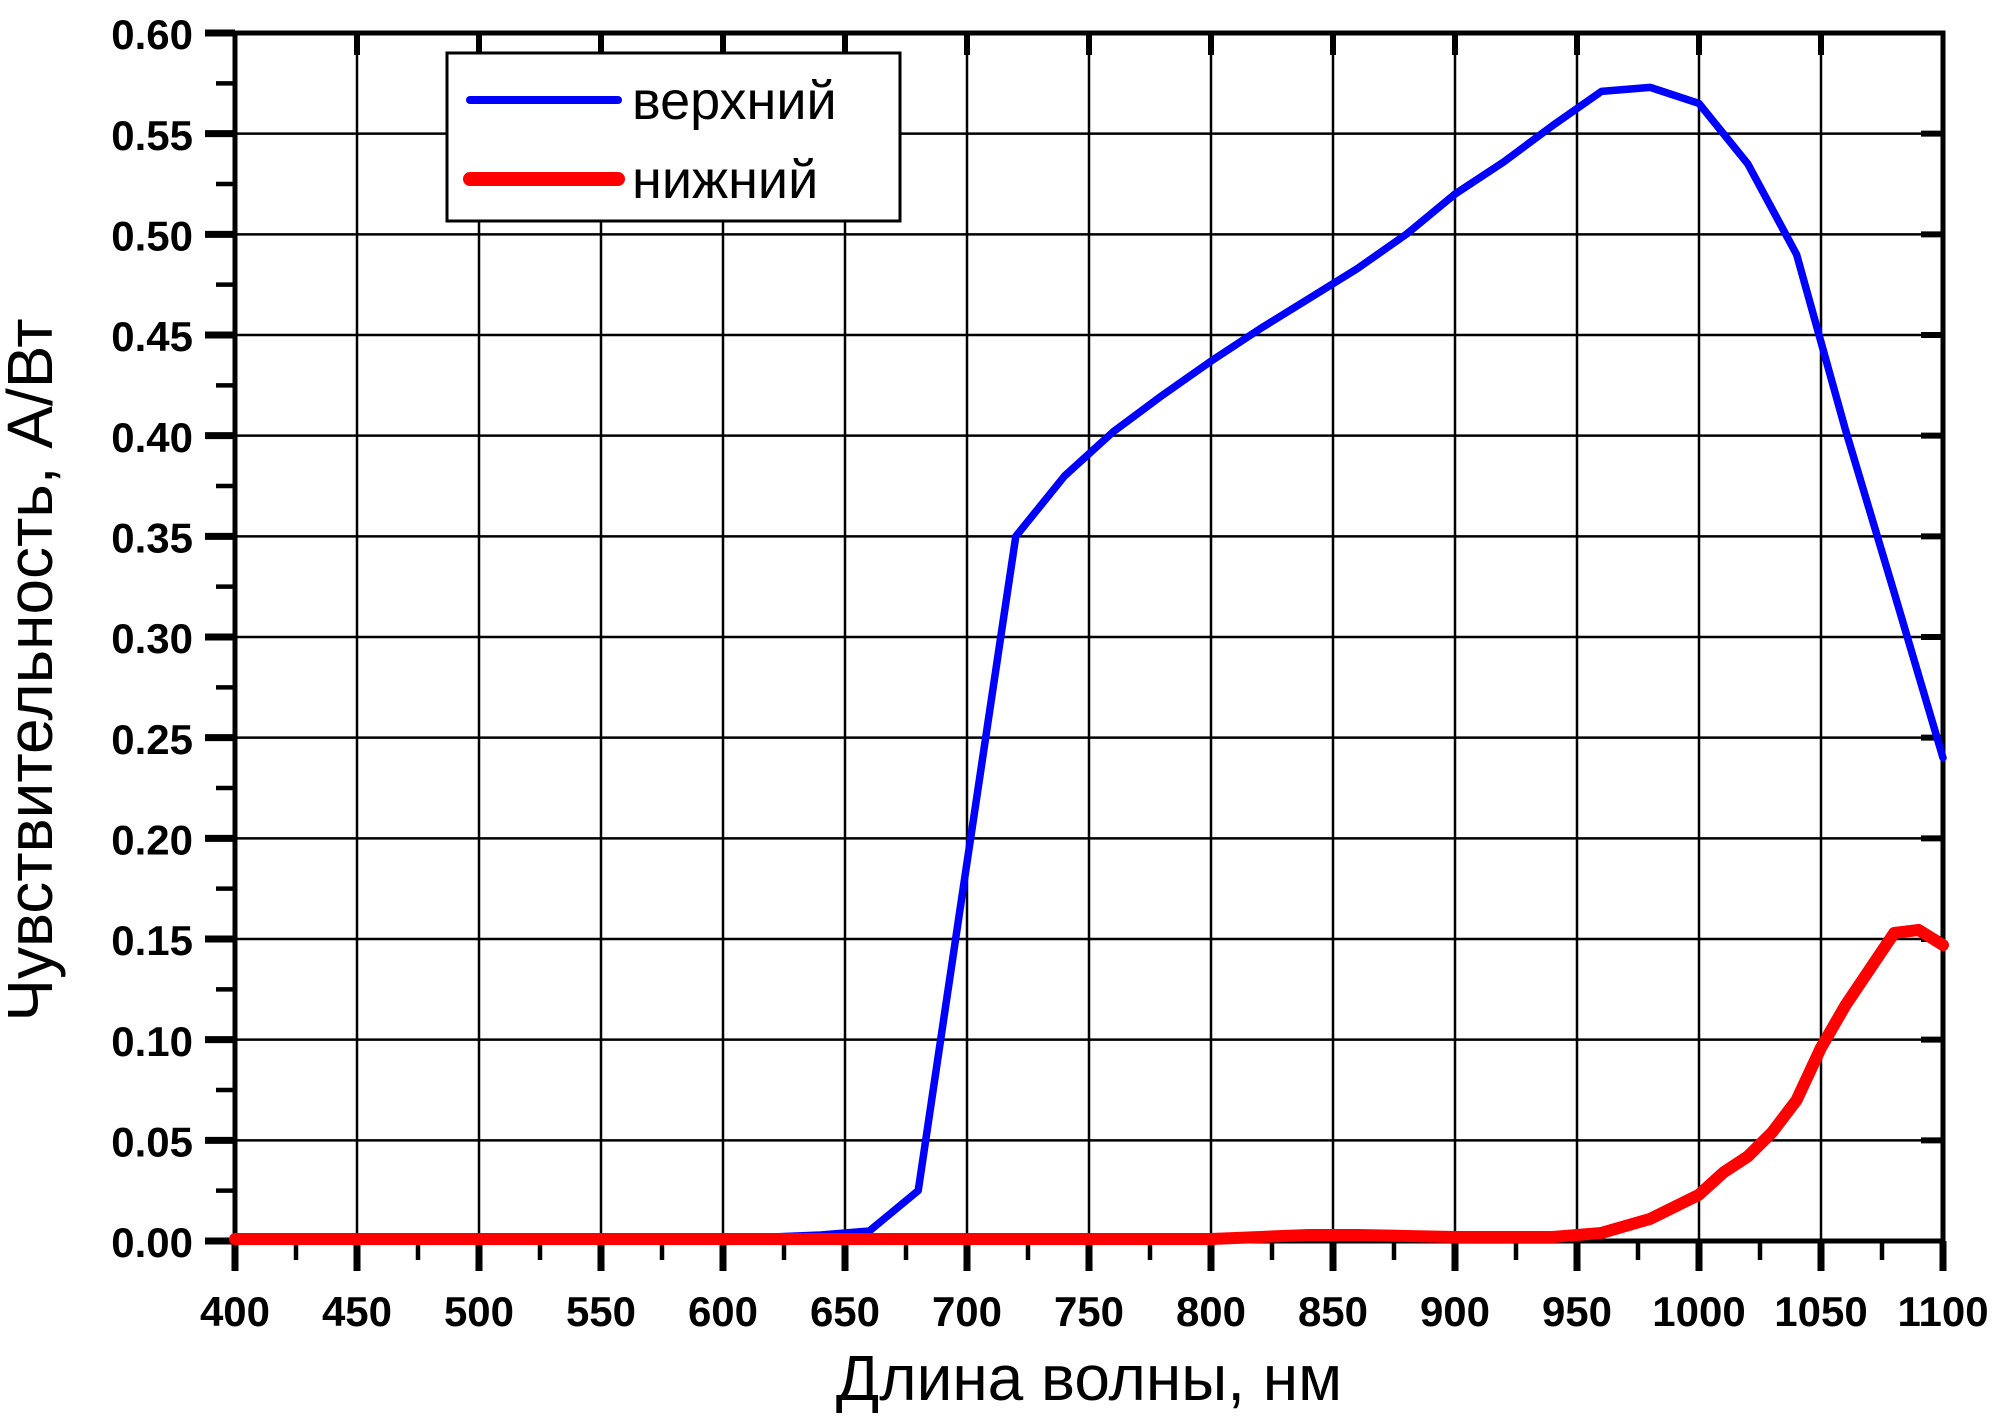  What do you see at coordinates (1820, 1311) in the screenshot?
I see `x-tick-label: 1050` at bounding box center [1820, 1311].